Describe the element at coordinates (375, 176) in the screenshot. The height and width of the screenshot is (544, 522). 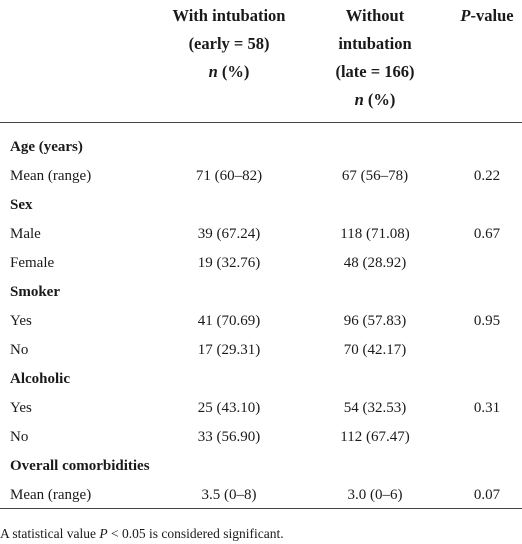
I see `cell-late: 67 (56–78)` at that location.